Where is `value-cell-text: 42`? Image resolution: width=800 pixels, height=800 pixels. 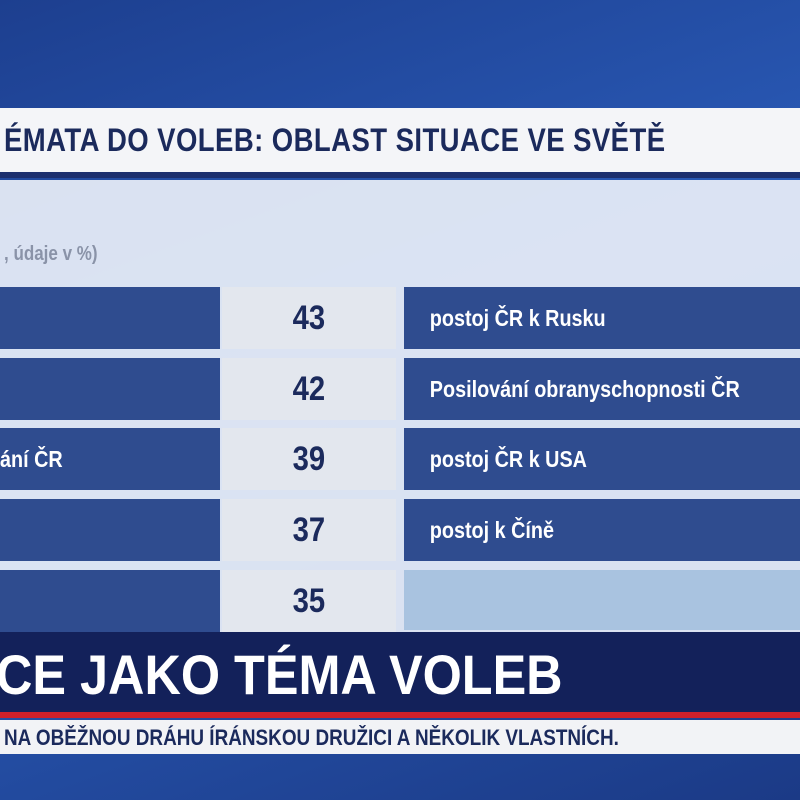
value-cell-text: 42 is located at coordinates (309, 388).